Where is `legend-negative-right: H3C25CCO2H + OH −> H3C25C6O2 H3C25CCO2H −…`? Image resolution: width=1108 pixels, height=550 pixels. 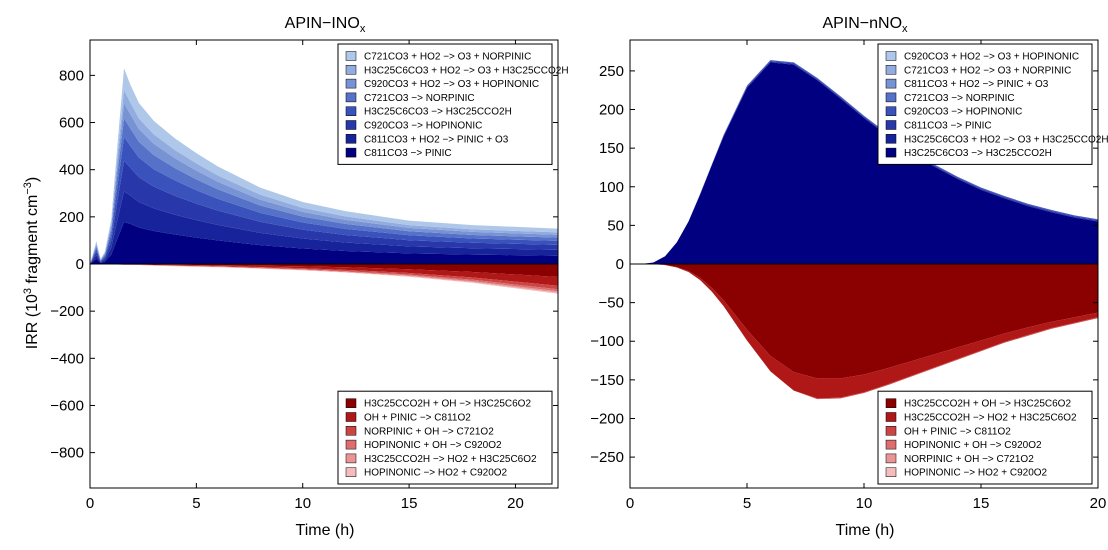 legend-negative-right: H3C25CCO2H + OH −> H3C25C6O2 H3C25CCO2H −… is located at coordinates (985, 437).